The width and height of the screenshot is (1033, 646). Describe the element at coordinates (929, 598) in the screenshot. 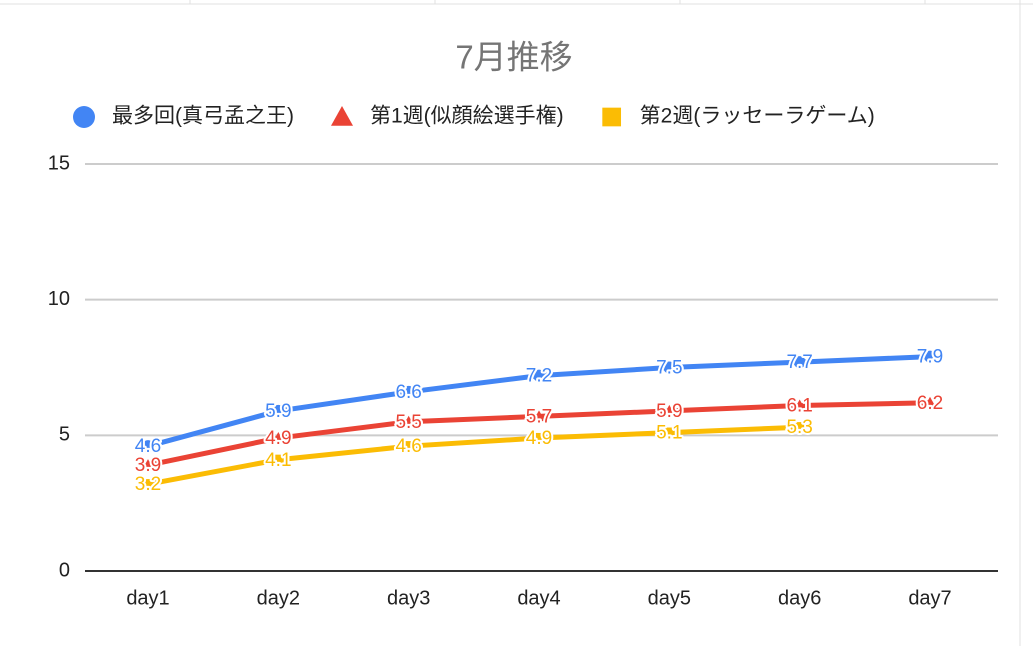

I see `x-tick-label: day7` at that location.